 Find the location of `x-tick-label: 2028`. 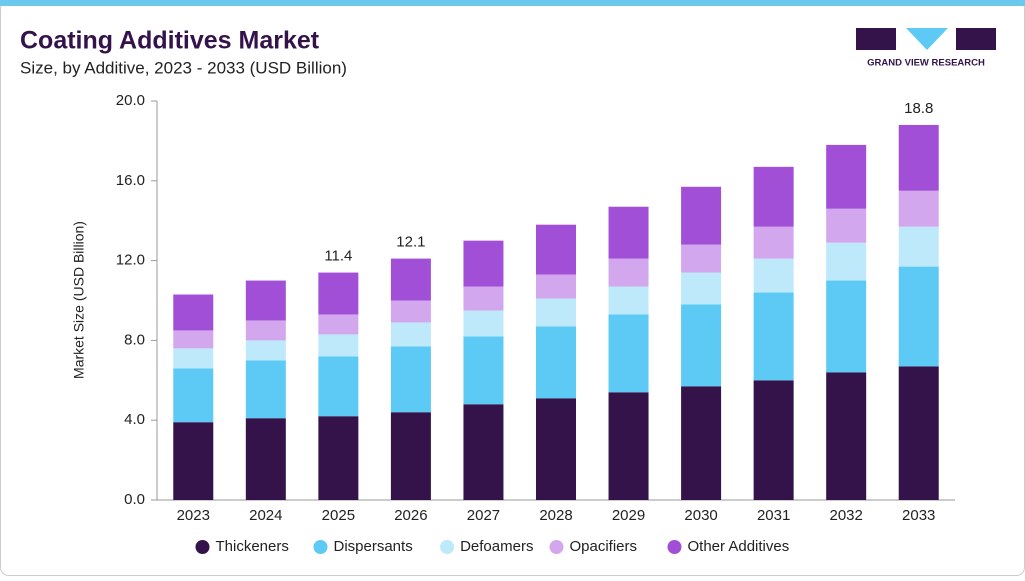

x-tick-label: 2028 is located at coordinates (555, 515).